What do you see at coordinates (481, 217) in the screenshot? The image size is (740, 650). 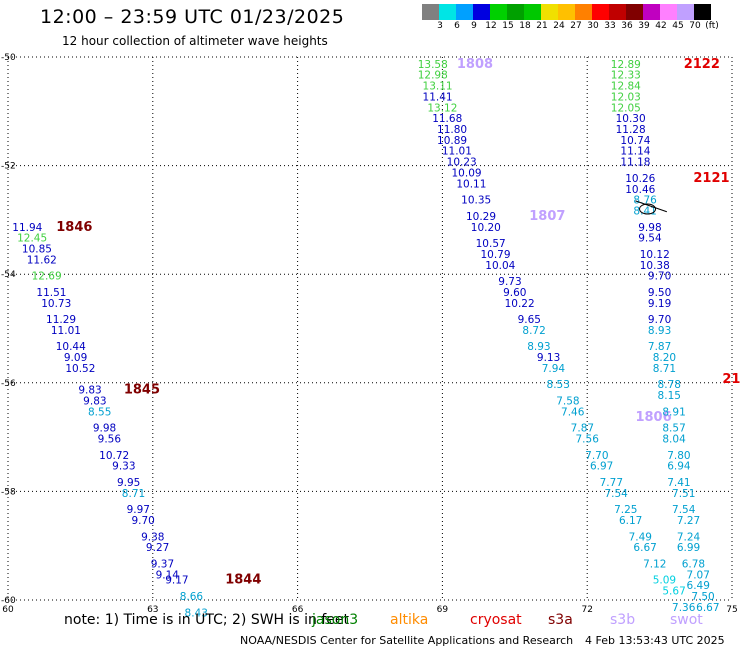 I see `wave-height-value: 10.29` at bounding box center [481, 217].